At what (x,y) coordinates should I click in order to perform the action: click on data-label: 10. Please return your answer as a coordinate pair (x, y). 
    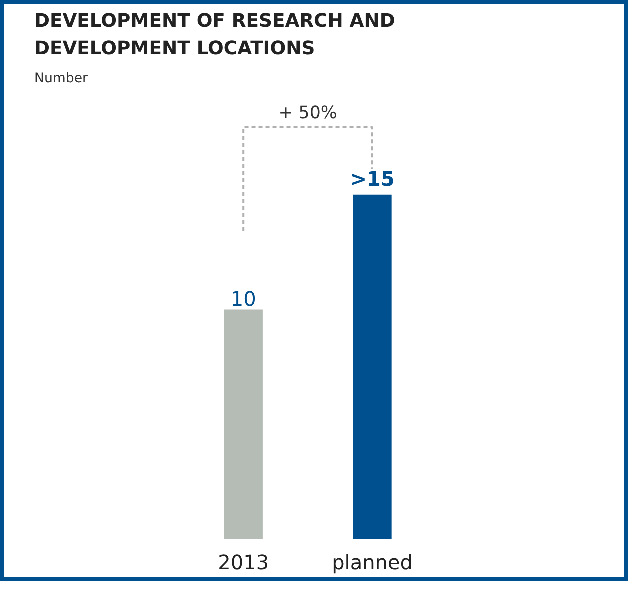
    Looking at the image, I should click on (243, 298).